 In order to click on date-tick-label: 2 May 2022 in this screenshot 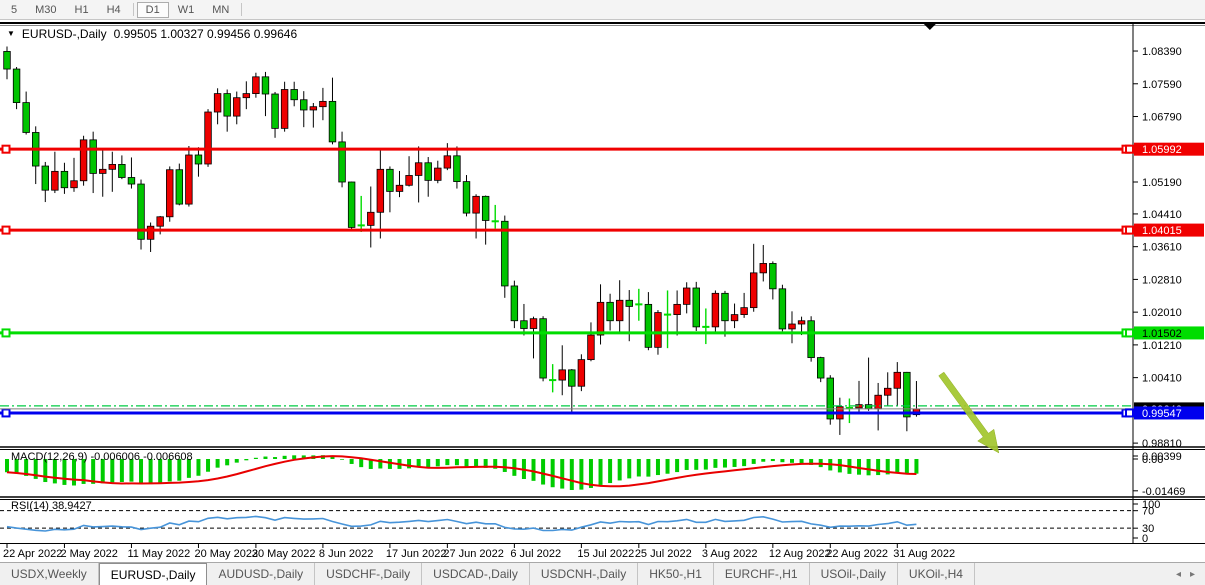, I will do `click(88, 554)`.